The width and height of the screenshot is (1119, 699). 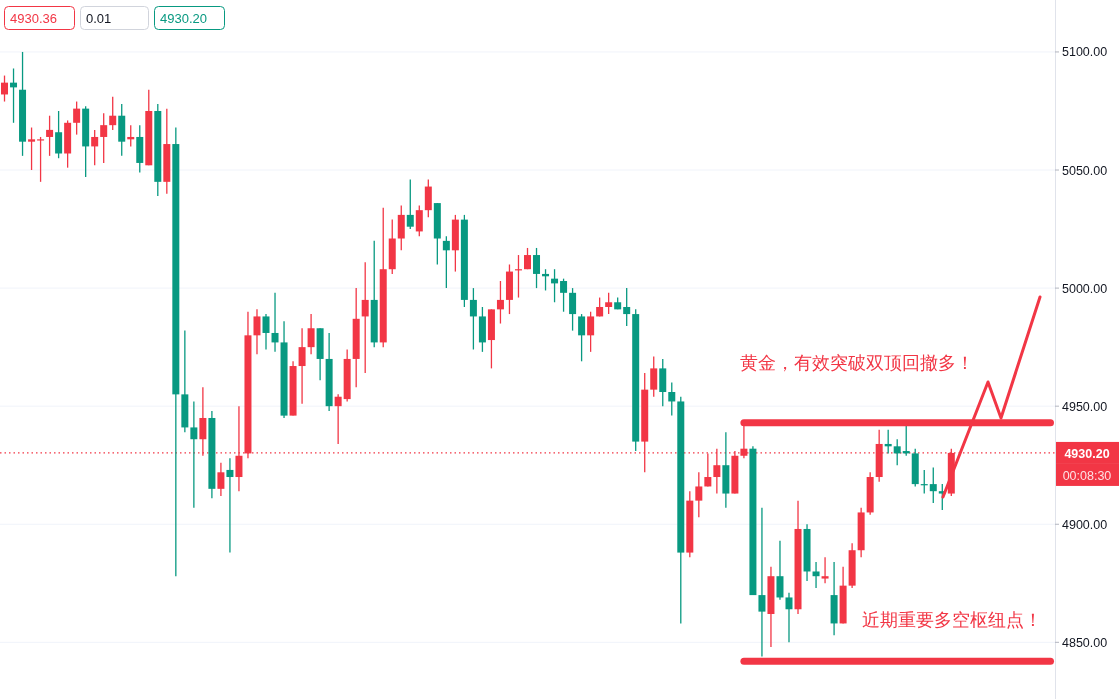 I want to click on price-box: 4930.36, so click(x=39, y=18).